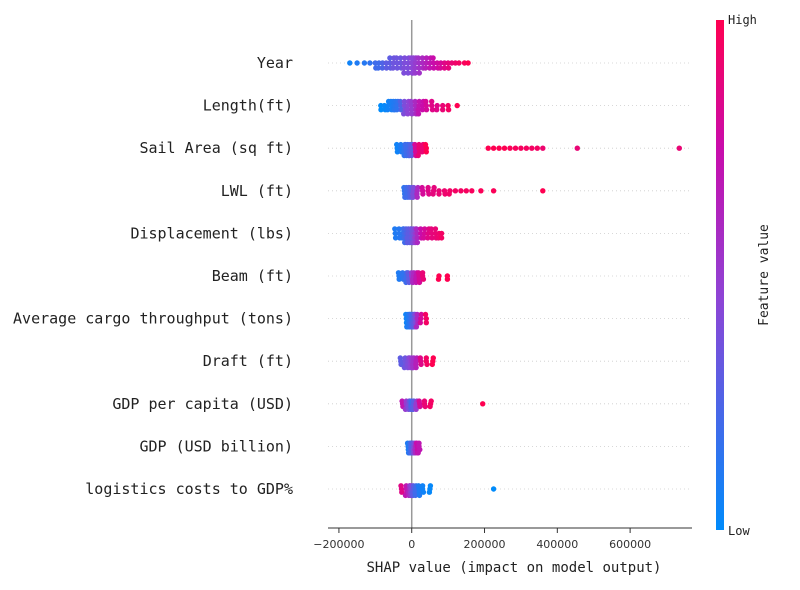 This screenshot has width=800, height=590. Describe the element at coordinates (248, 106) in the screenshot. I see `feature-label: Length(ft)` at that location.